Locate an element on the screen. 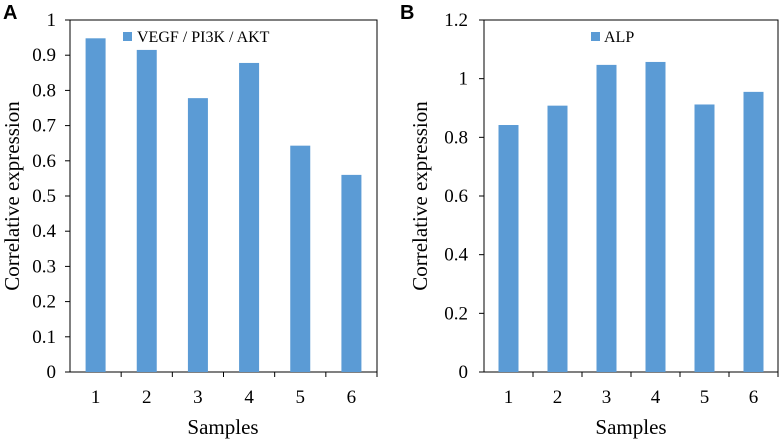  panel-a-y-tick-label: 0.9 is located at coordinates (44, 55).